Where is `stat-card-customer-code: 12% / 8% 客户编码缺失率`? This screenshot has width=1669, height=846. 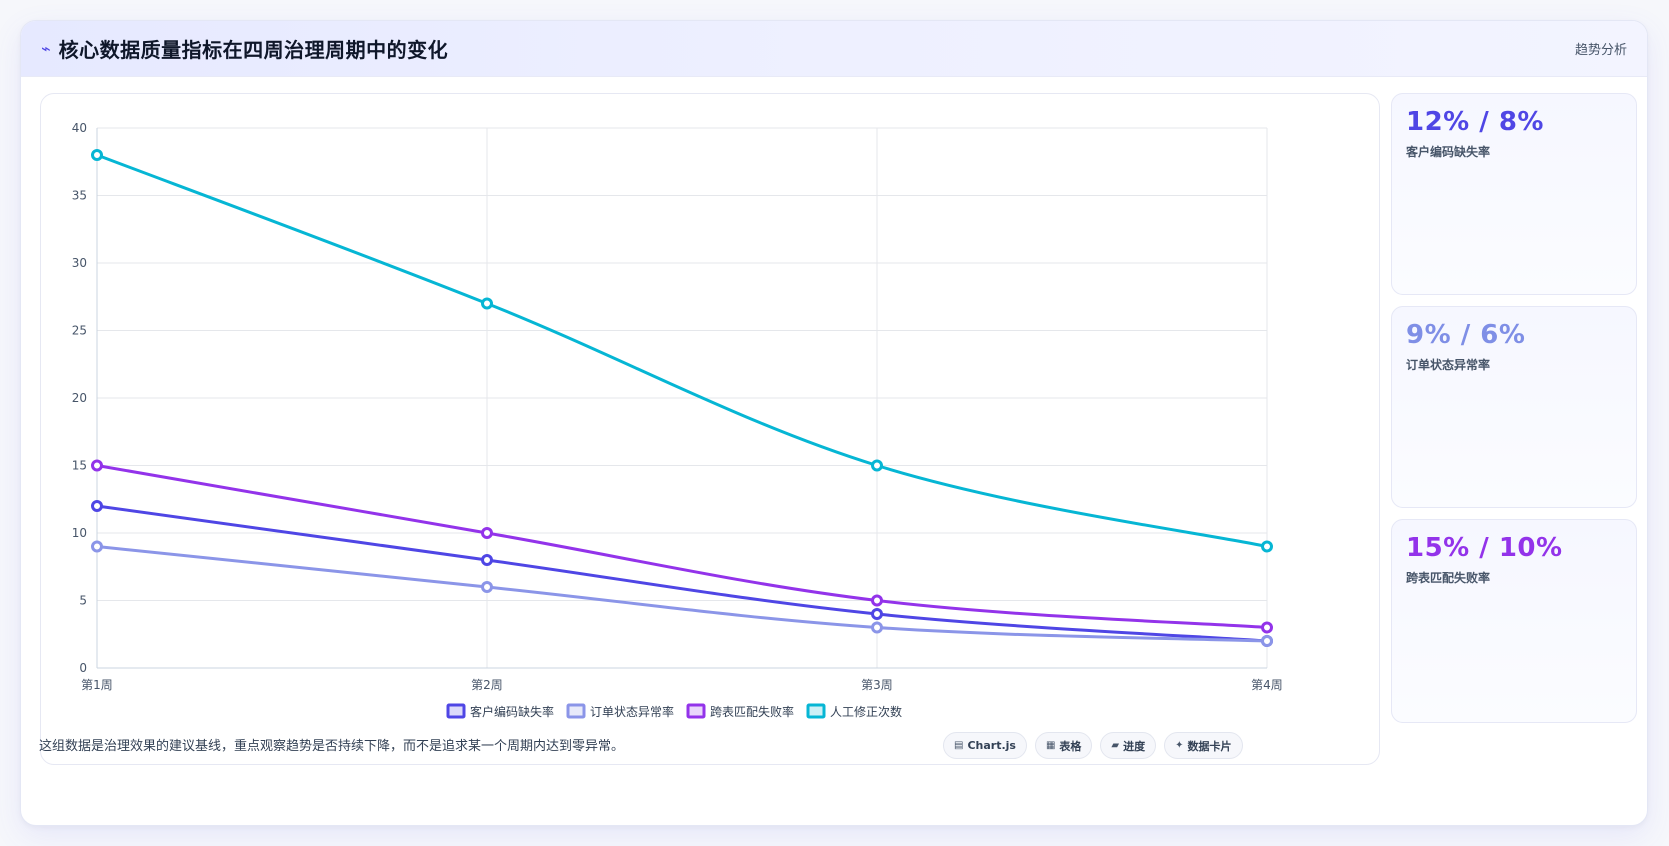
stat-card-customer-code: 12% / 8% 客户编码缺失率 is located at coordinates (1514, 194).